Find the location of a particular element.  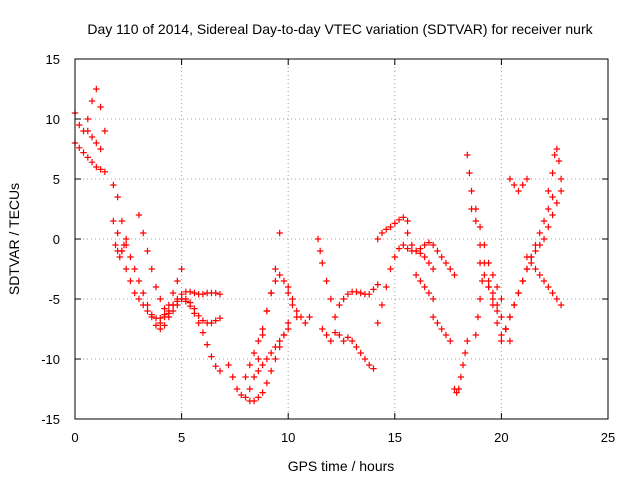

data-point-s10 is located at coordinates (250, 389).